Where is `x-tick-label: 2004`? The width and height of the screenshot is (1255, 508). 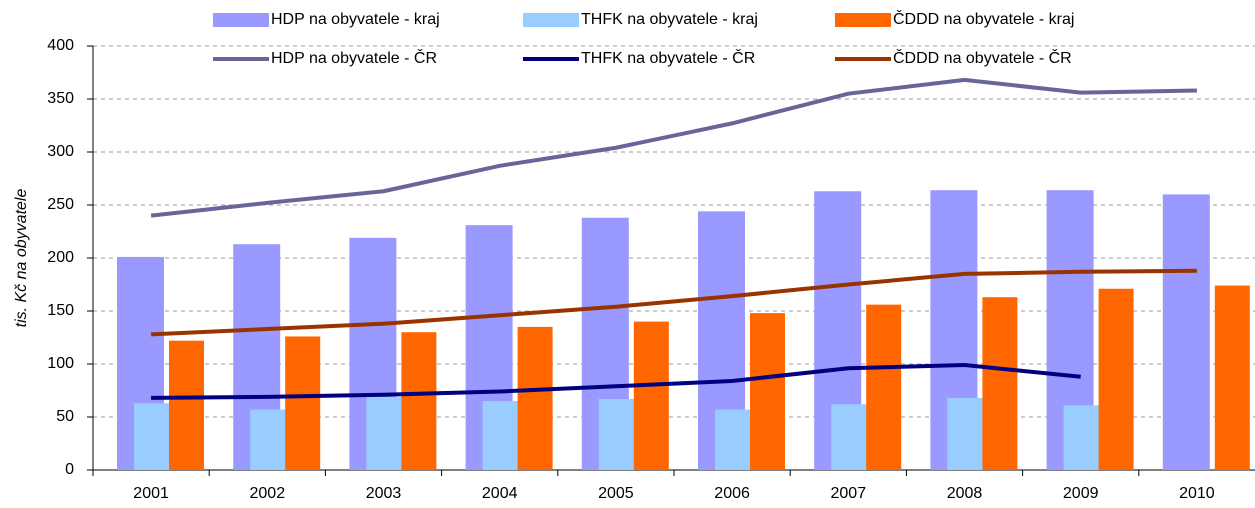 x-tick-label: 2004 is located at coordinates (500, 493).